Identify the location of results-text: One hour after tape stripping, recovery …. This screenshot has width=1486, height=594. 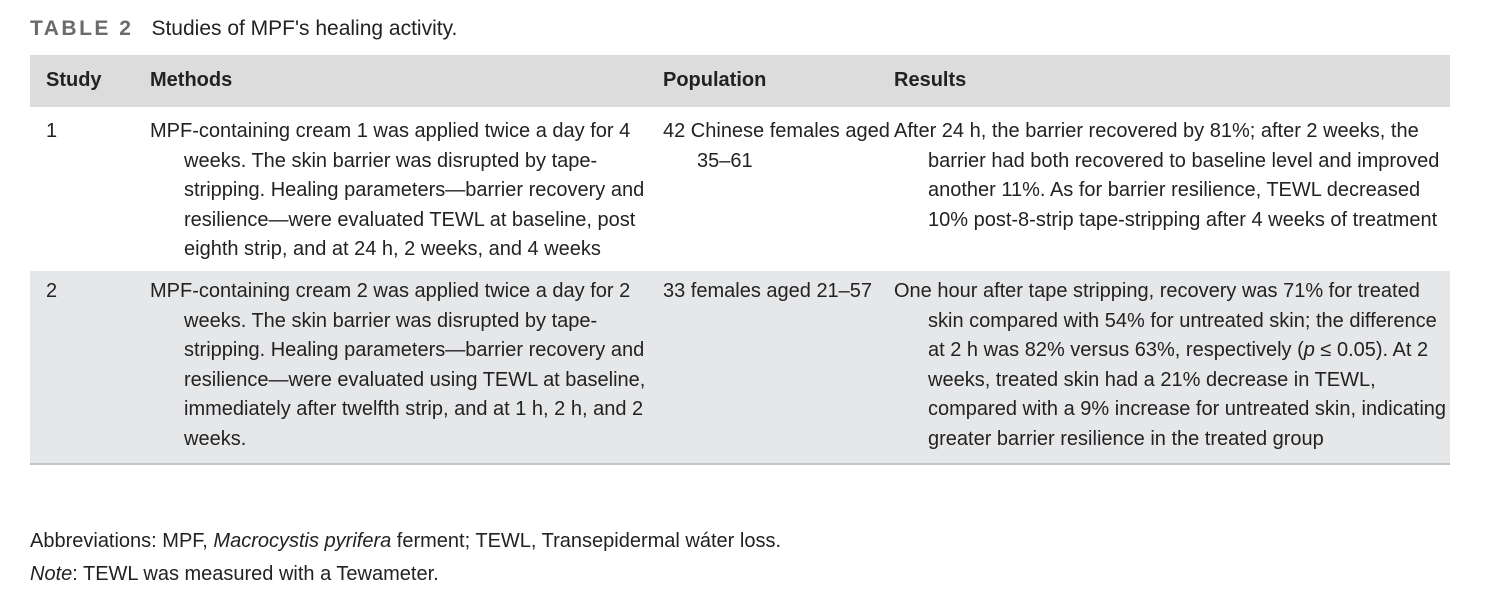
(1172, 366).